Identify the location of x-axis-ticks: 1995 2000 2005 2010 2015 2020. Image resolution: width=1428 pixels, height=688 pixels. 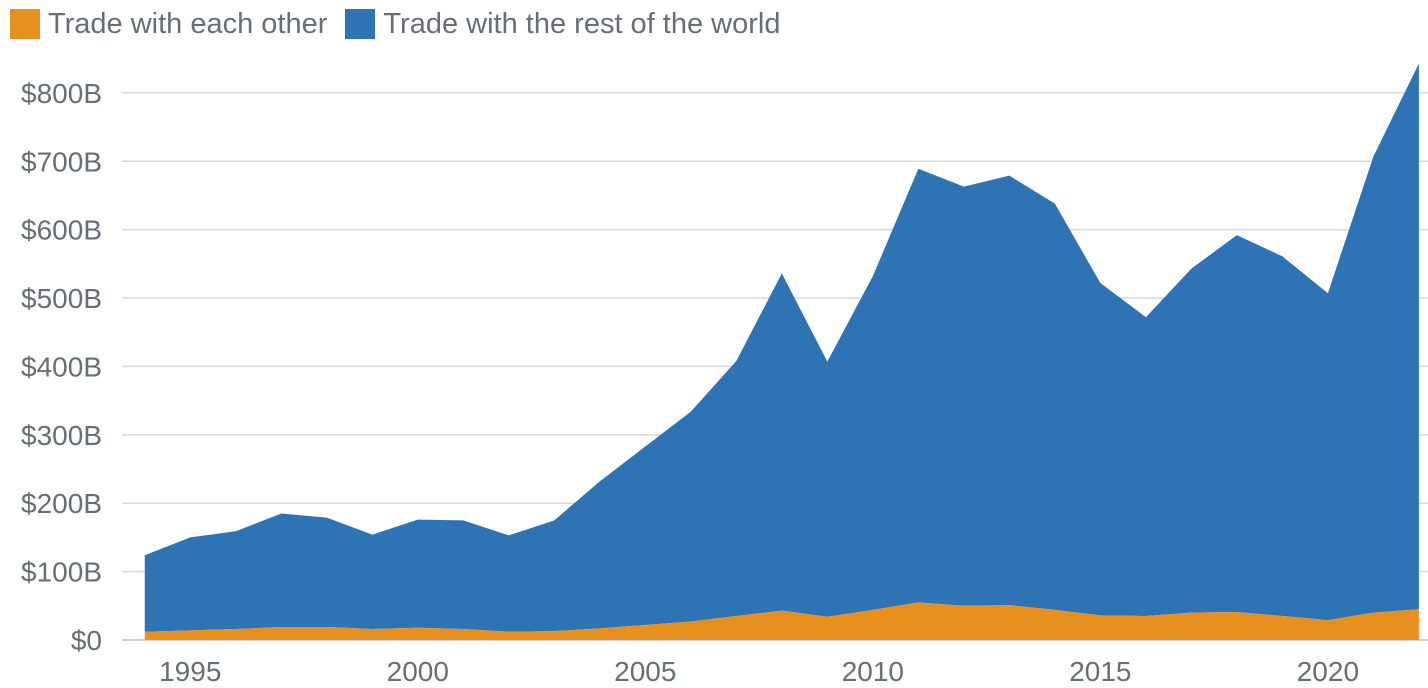
(759, 671).